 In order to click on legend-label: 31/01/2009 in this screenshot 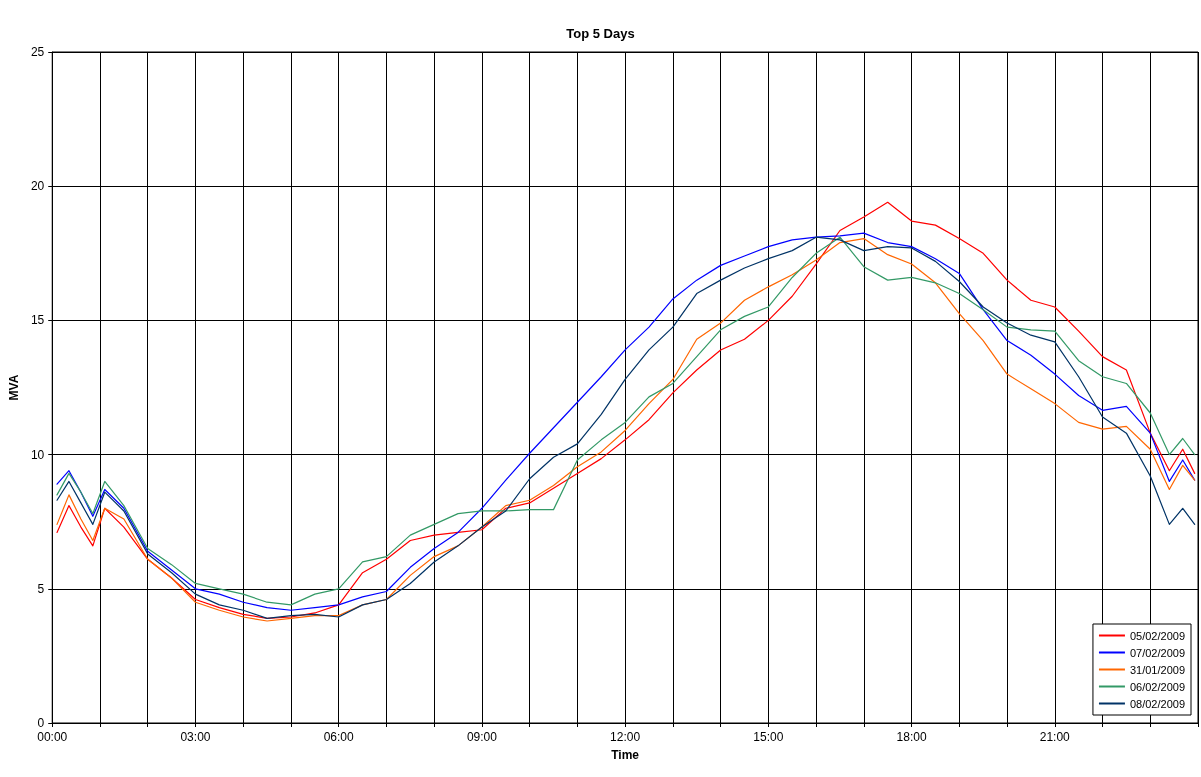, I will do `click(1157, 669)`.